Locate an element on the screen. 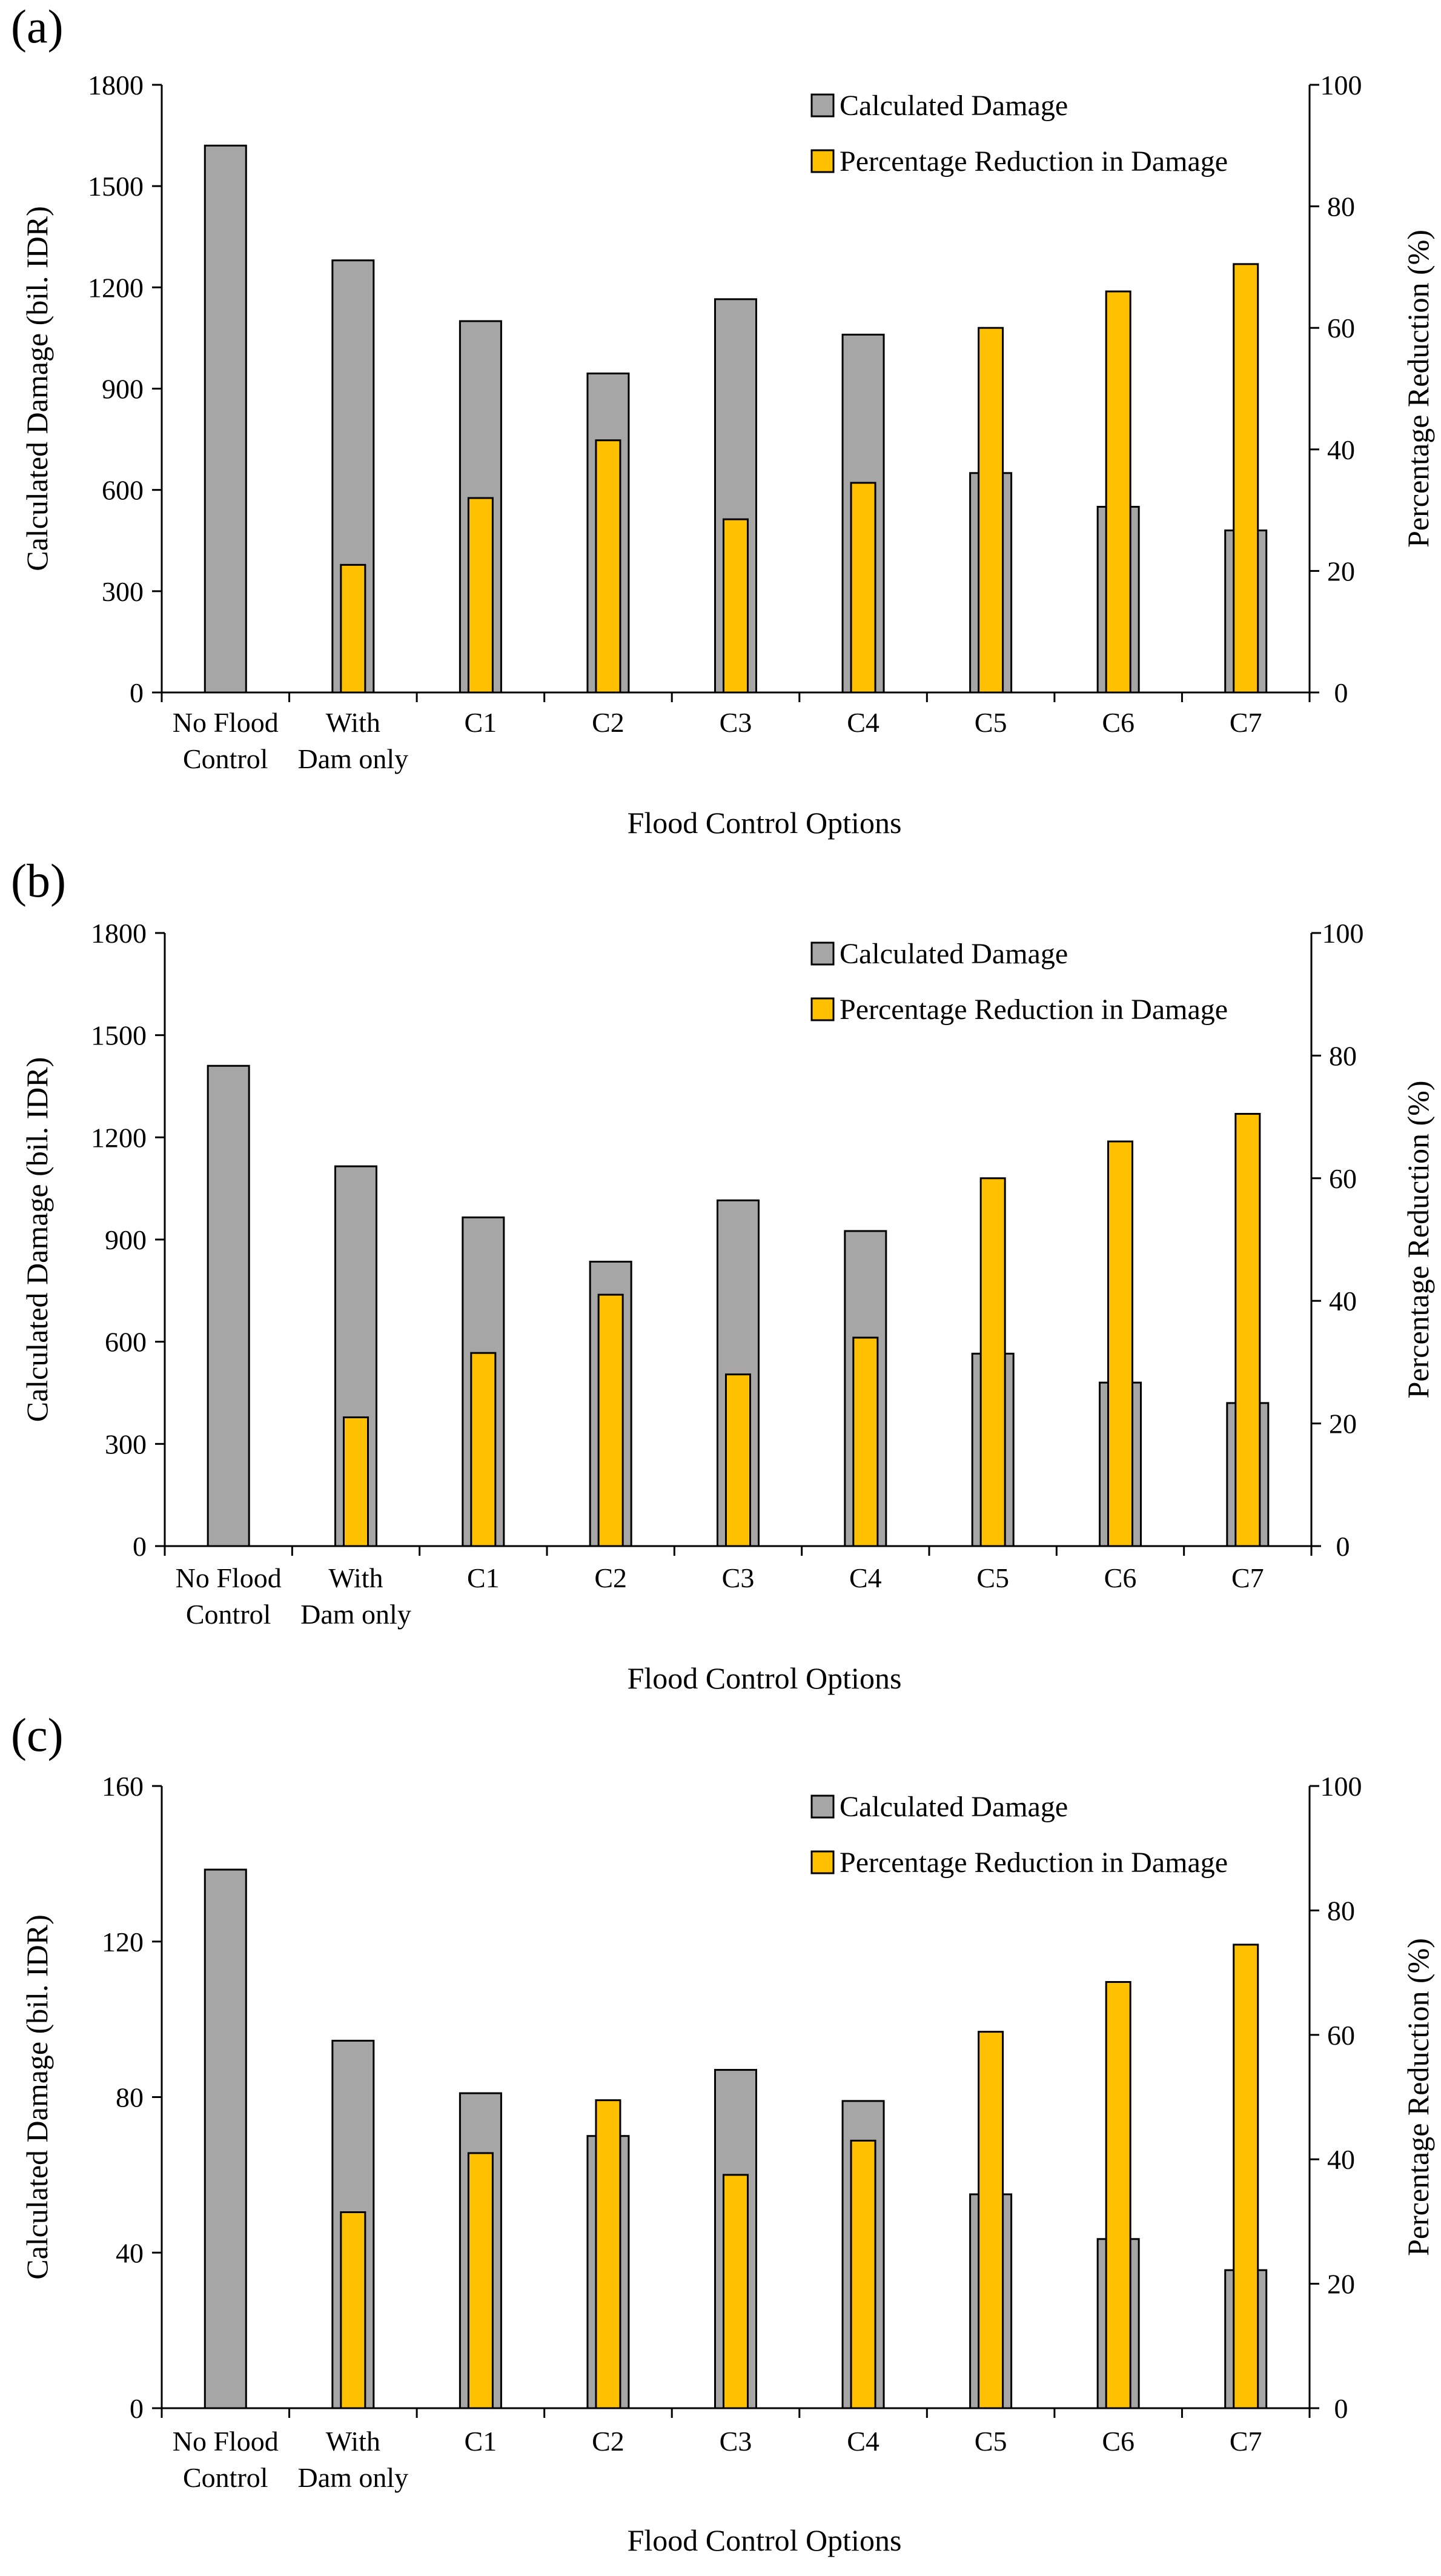 This screenshot has height=2576, width=1441. panel-label: (c) is located at coordinates (37, 1734).